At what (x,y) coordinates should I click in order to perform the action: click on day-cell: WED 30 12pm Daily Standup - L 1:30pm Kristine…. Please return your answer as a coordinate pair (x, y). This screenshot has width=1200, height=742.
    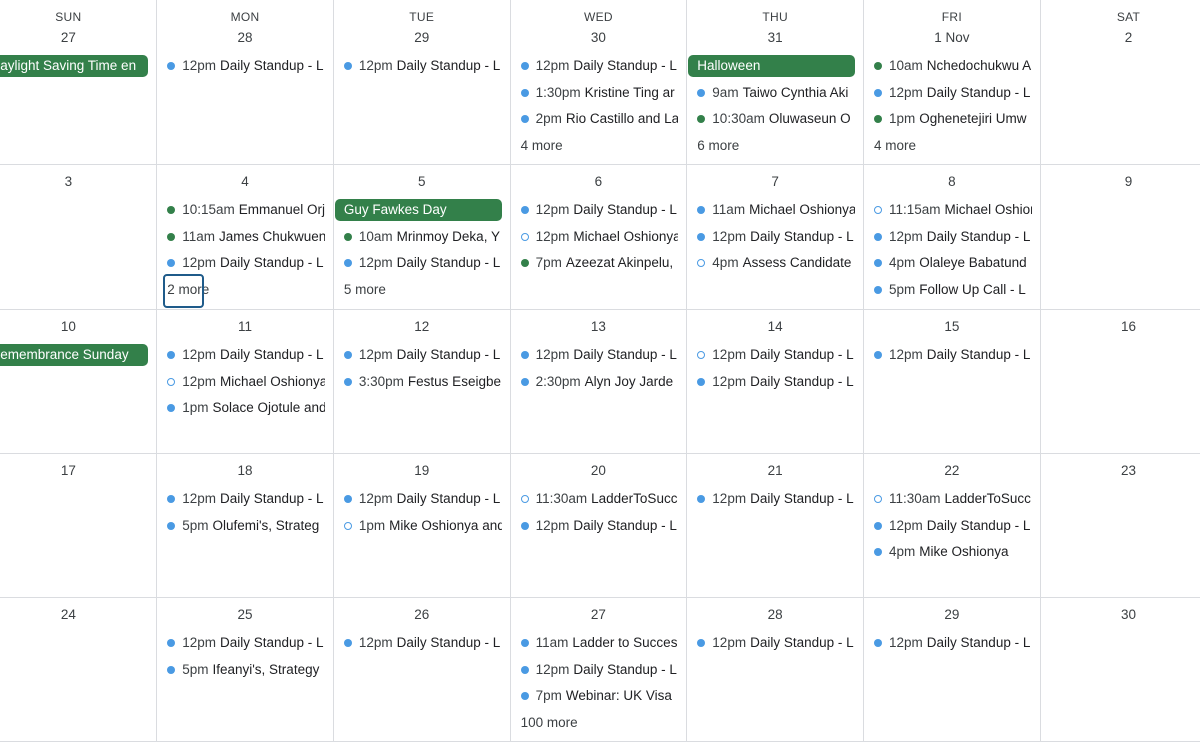
    Looking at the image, I should click on (599, 82).